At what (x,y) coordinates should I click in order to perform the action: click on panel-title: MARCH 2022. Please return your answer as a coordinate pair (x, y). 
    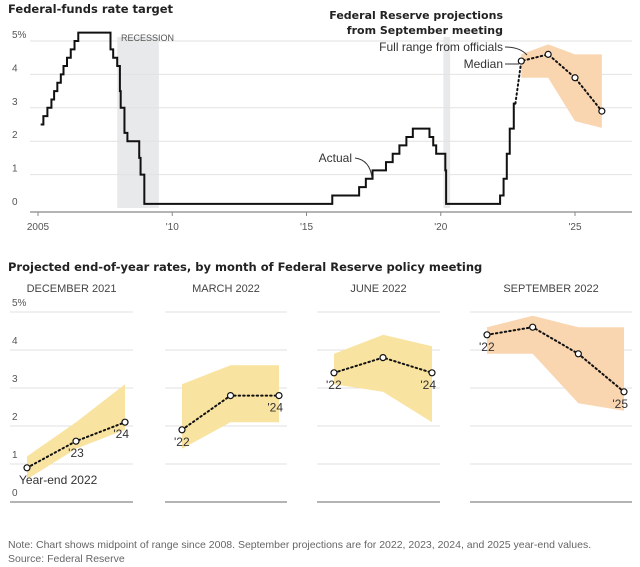
    Looking at the image, I should click on (226, 289).